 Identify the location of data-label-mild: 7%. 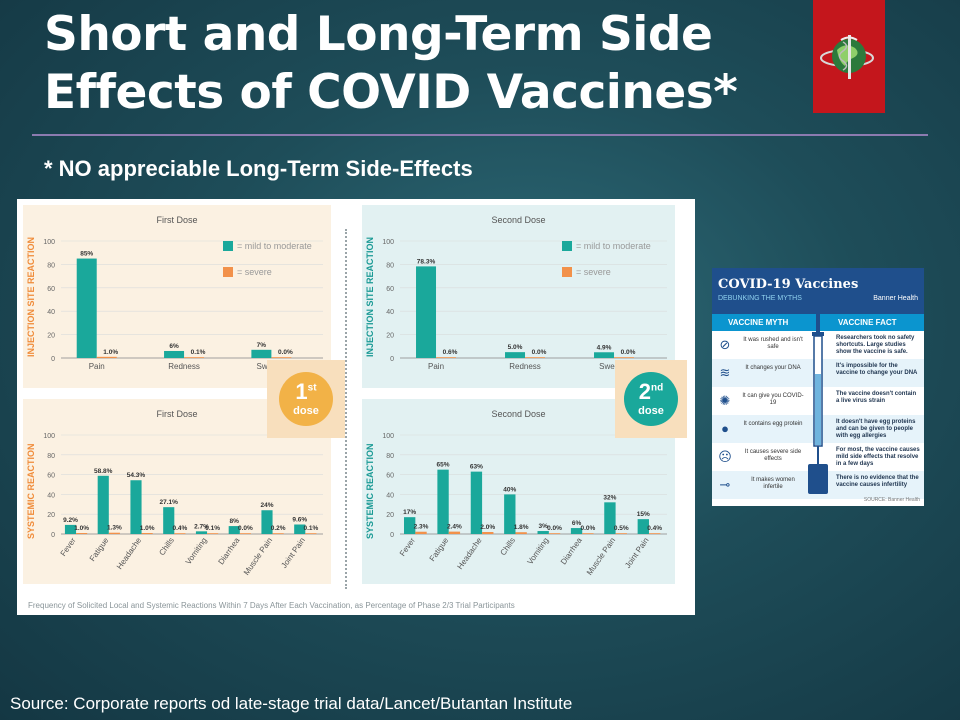
(262, 345).